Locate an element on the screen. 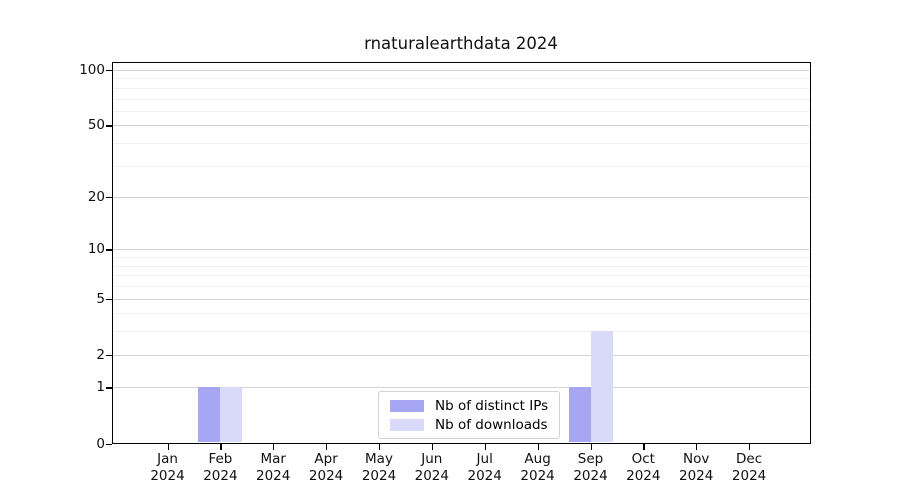  x-tick-month: Apr is located at coordinates (326, 459).